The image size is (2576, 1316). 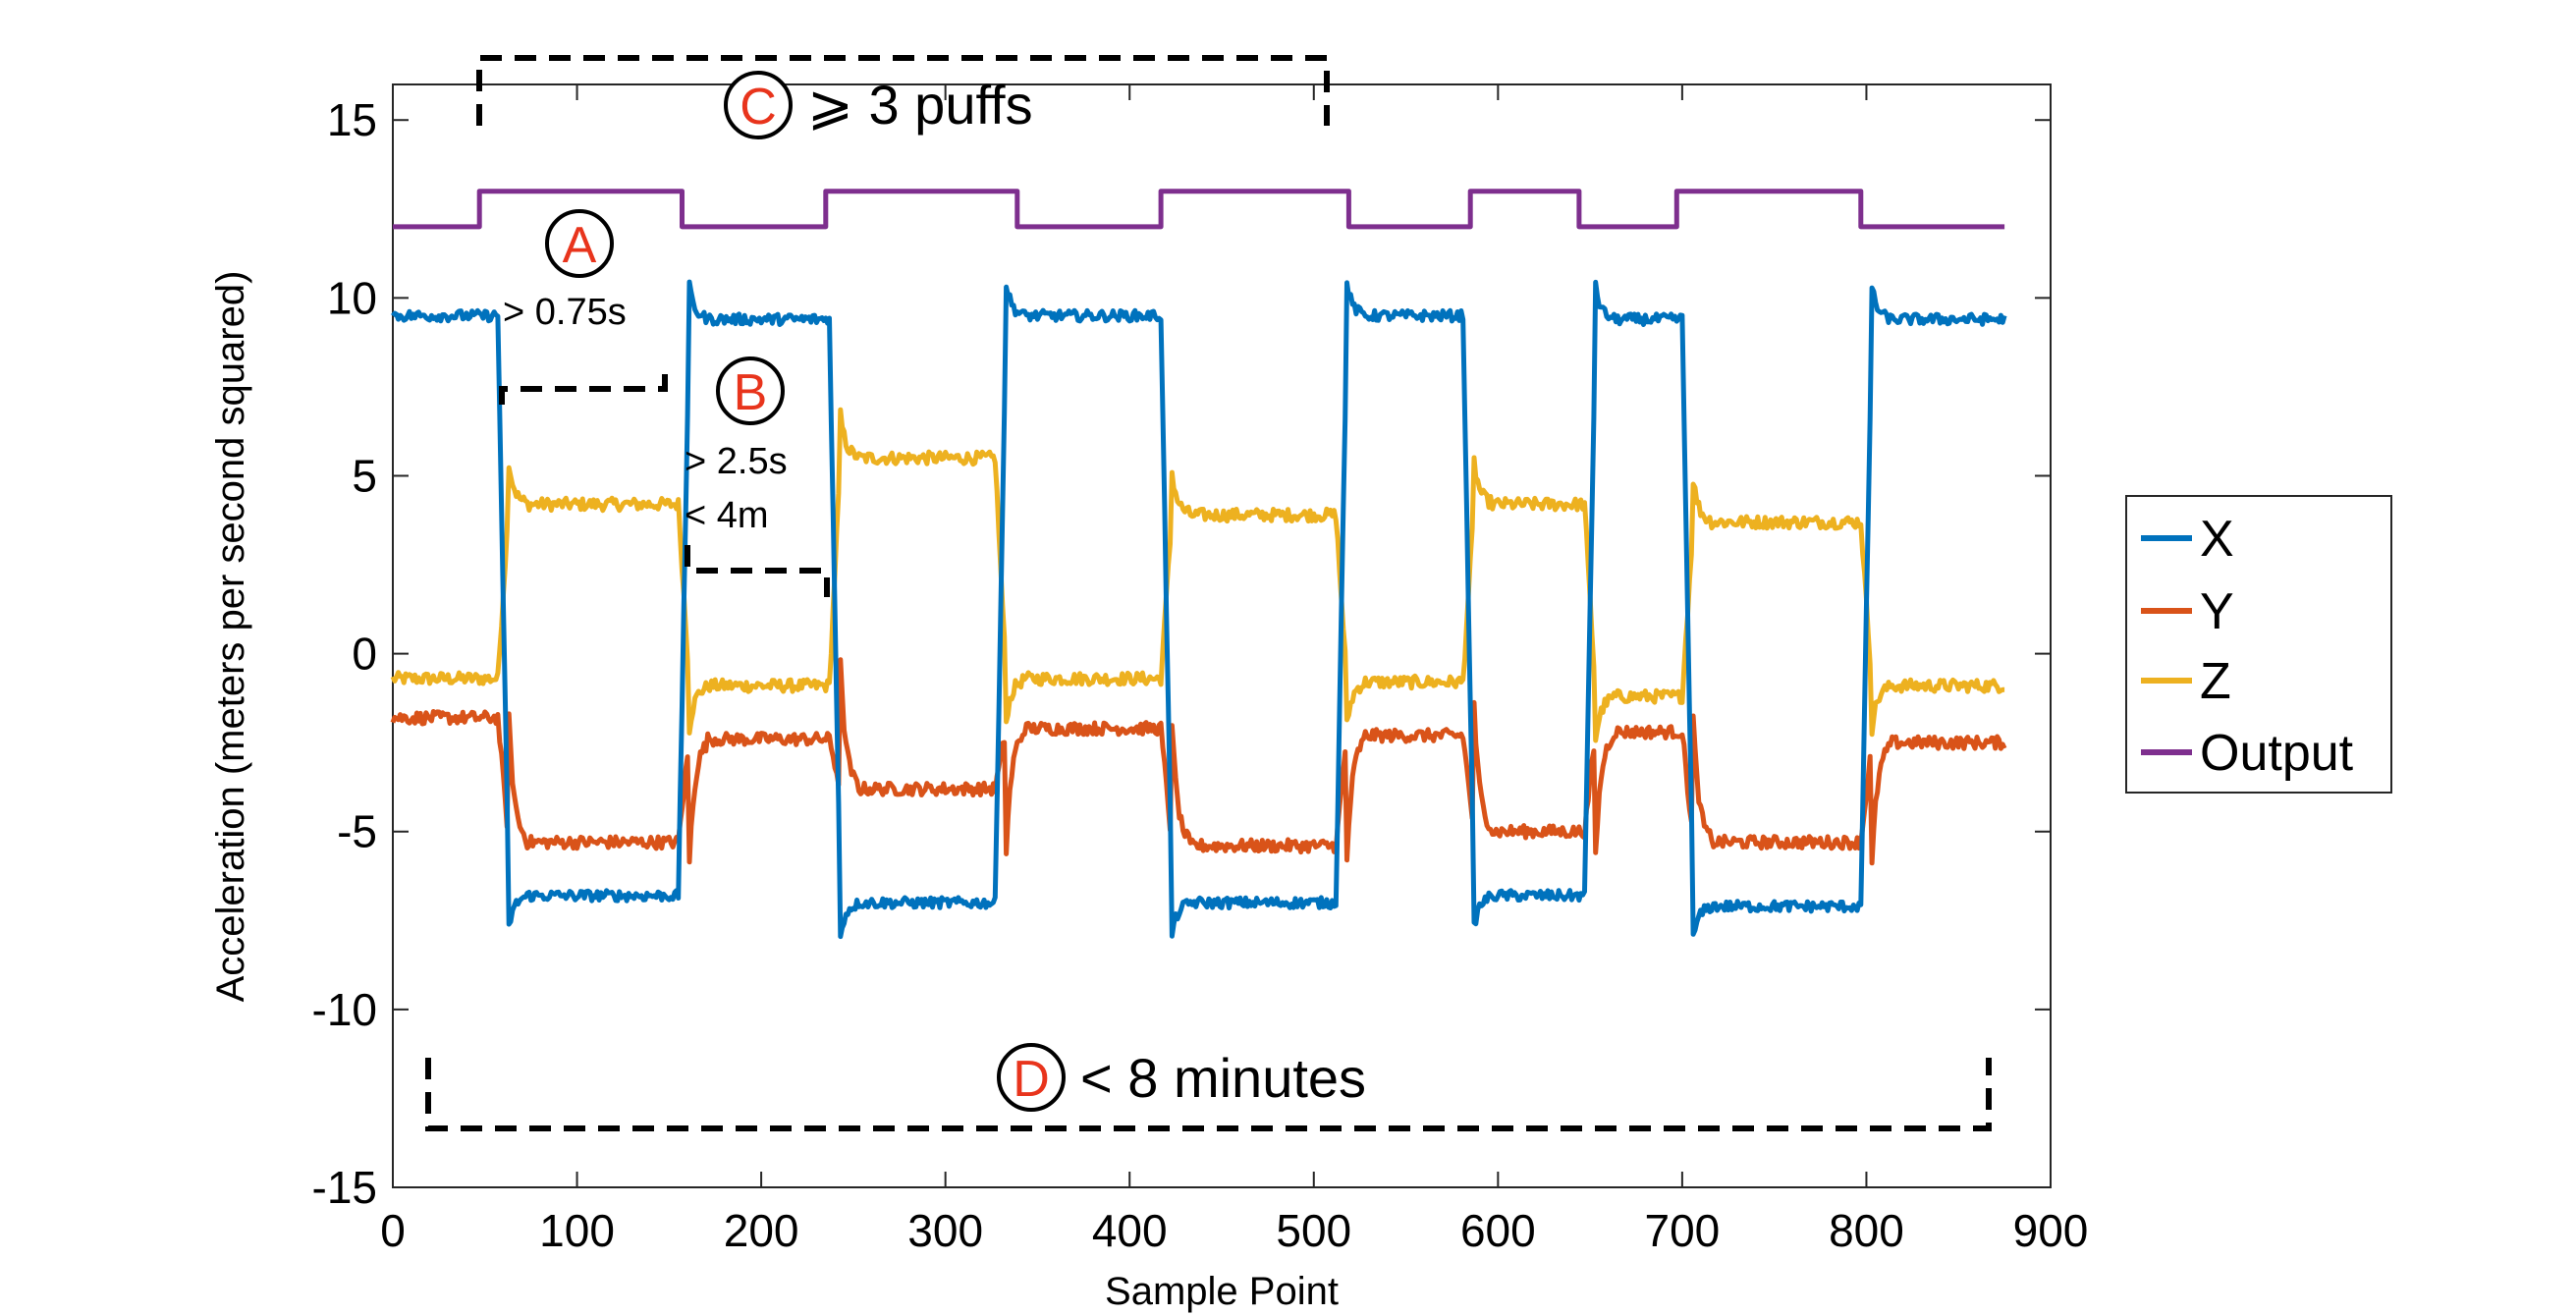 What do you see at coordinates (393, 1230) in the screenshot?
I see `x-tick-label: 0` at bounding box center [393, 1230].